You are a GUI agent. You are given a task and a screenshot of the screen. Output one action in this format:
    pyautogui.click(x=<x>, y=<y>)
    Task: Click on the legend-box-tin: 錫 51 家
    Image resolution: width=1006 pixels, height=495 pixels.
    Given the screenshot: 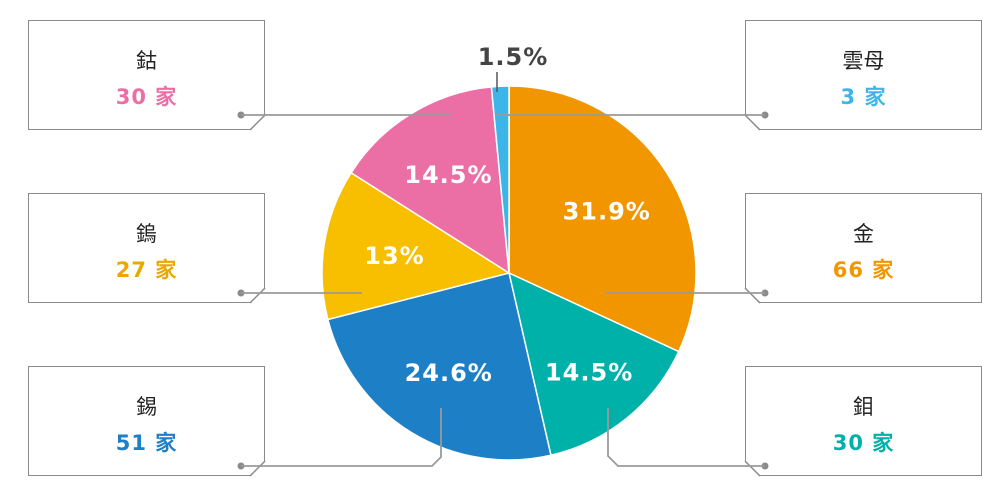 What is the action you would take?
    pyautogui.click(x=146, y=421)
    